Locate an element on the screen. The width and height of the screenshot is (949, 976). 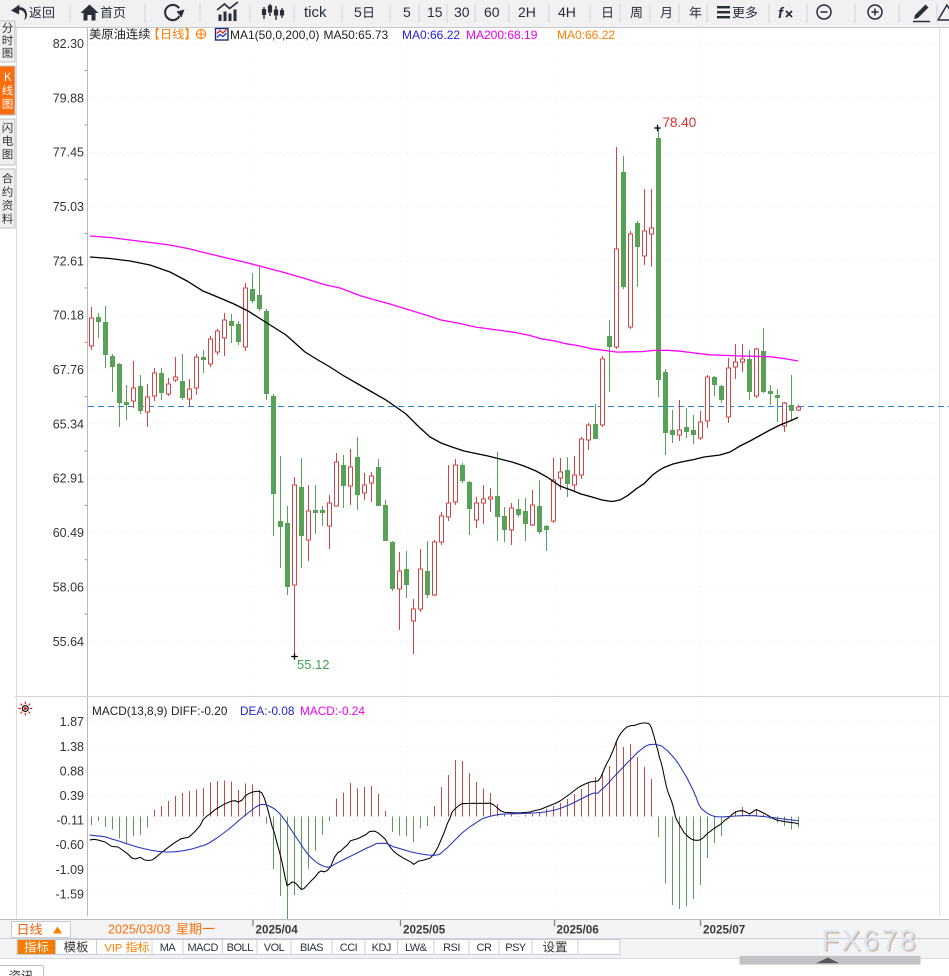
svg-text: -0.60 is located at coordinates (70, 845).